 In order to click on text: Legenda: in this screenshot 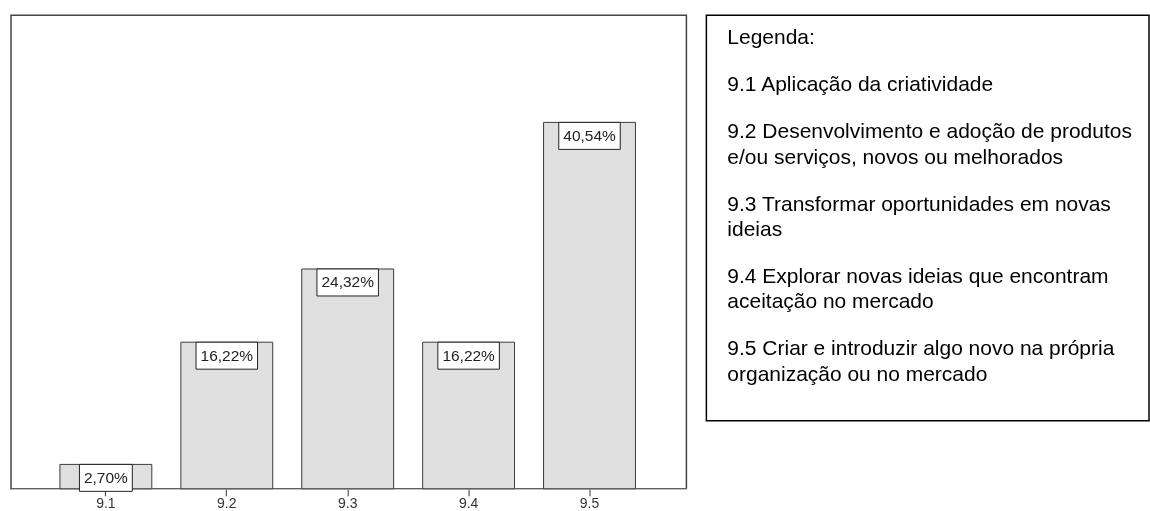, I will do `click(771, 37)`.